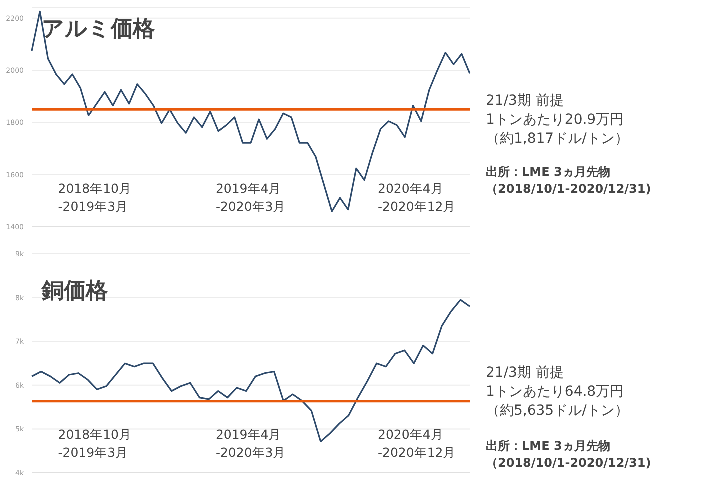 This screenshot has height=500, width=704. I want to click on text: （約1,817ドル/トン）, so click(557, 139).